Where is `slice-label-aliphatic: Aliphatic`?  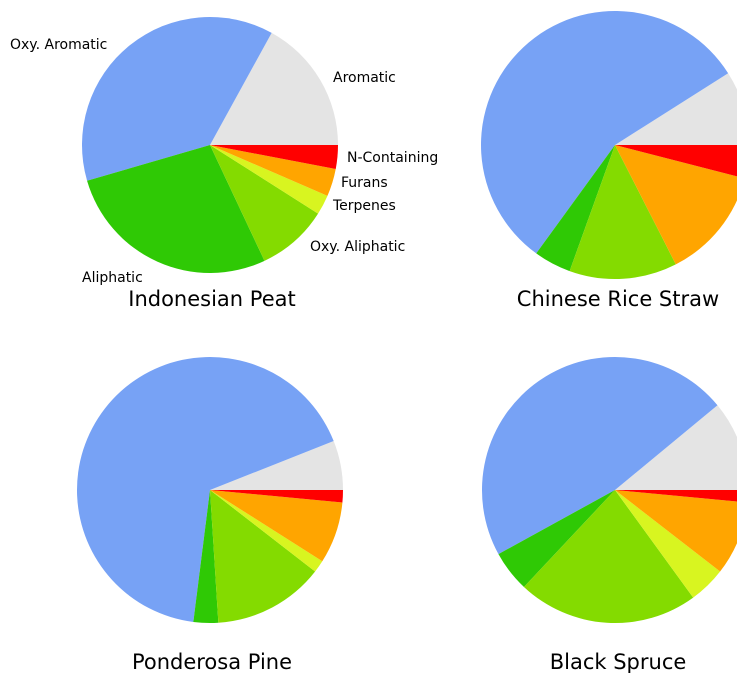
slice-label-aliphatic: Aliphatic is located at coordinates (112, 278).